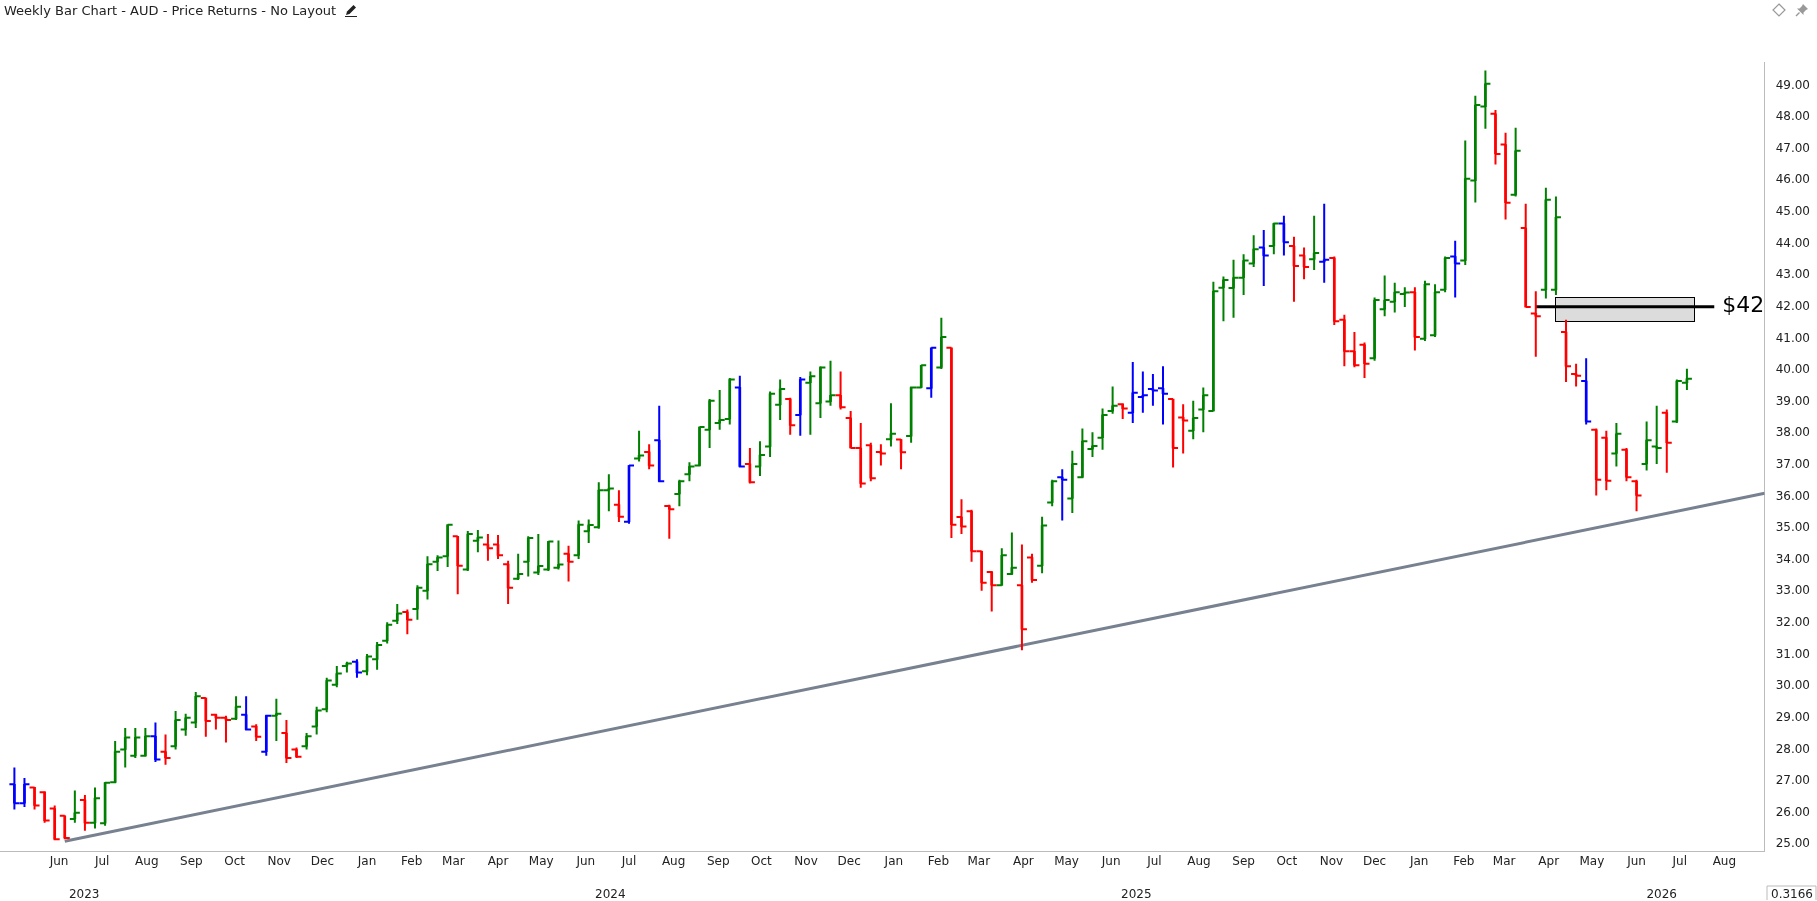 The image size is (1817, 901). I want to click on y-tick-label: 45.00, so click(1793, 211).